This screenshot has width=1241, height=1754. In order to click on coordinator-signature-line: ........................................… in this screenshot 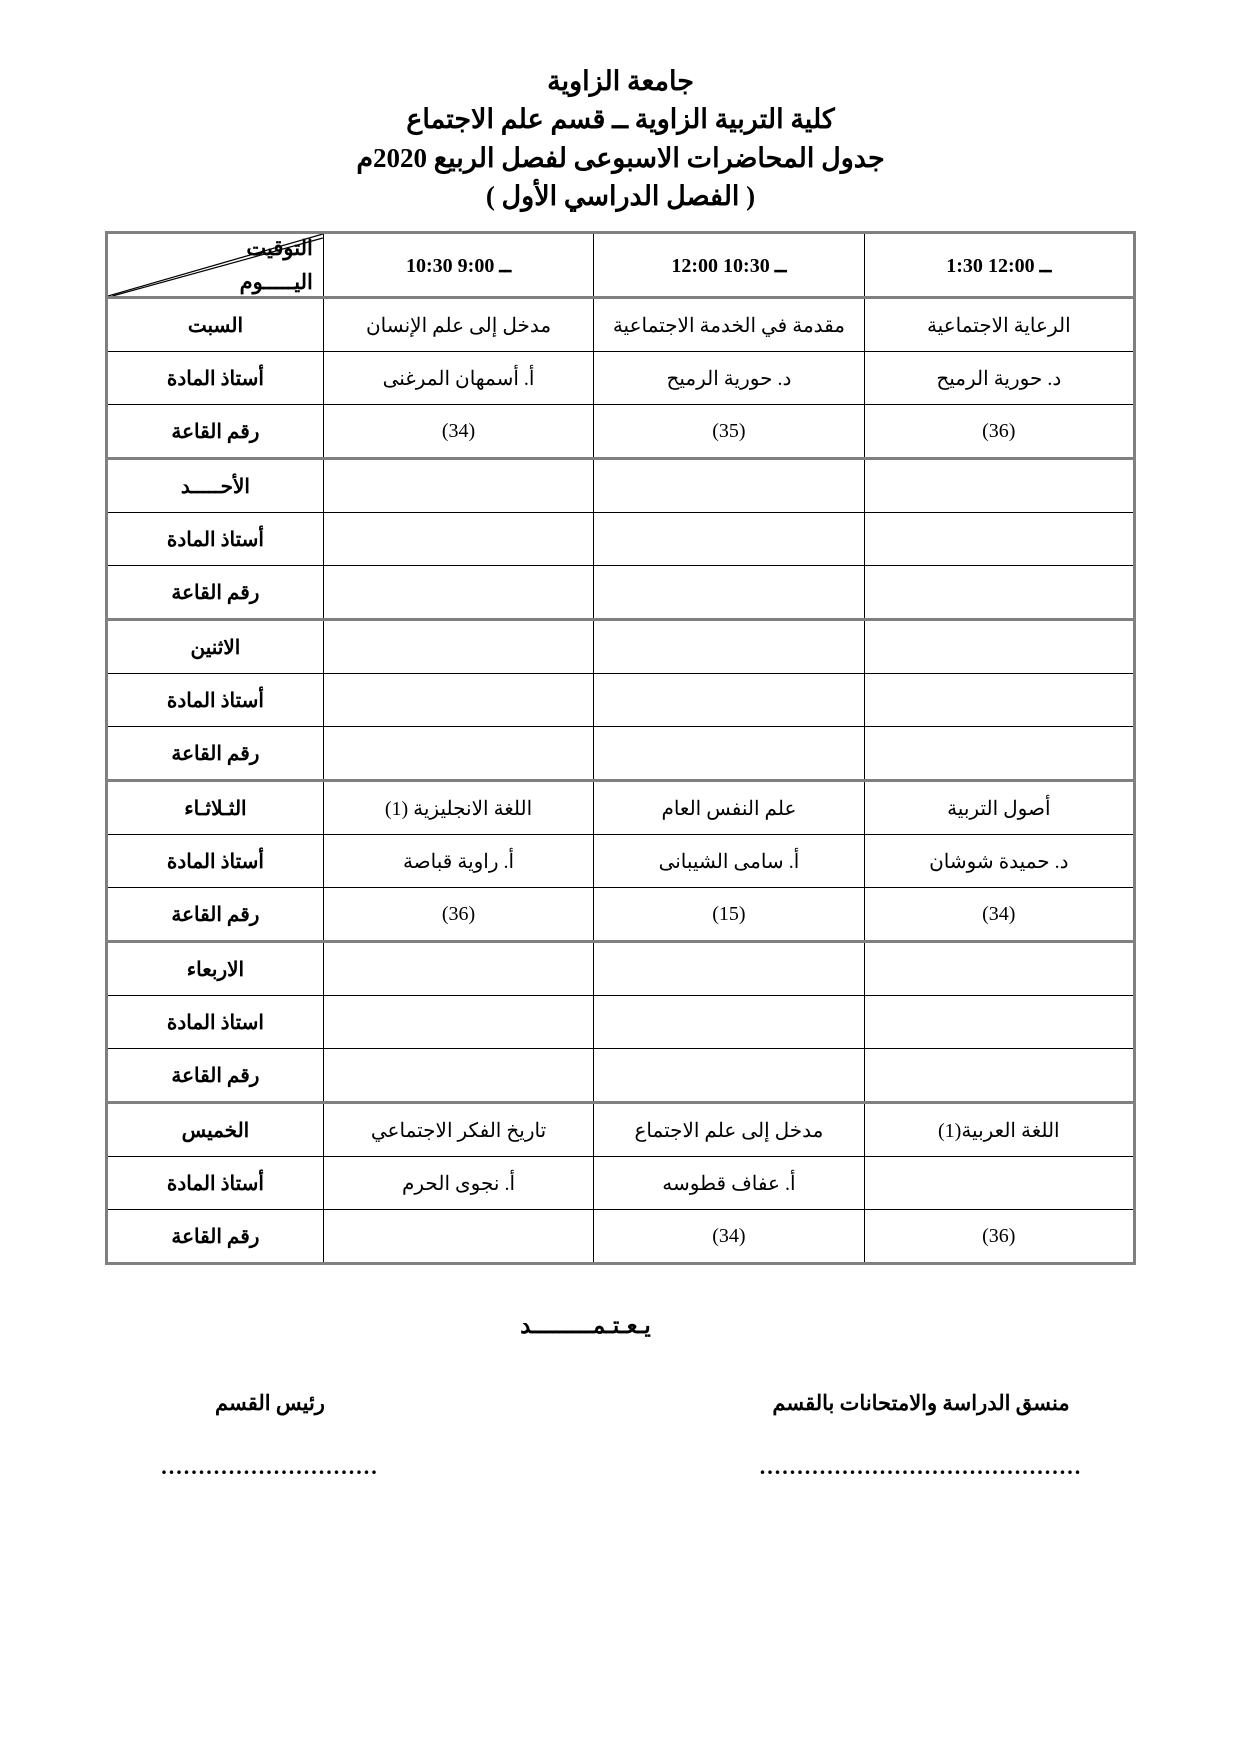, I will do `click(921, 1467)`.